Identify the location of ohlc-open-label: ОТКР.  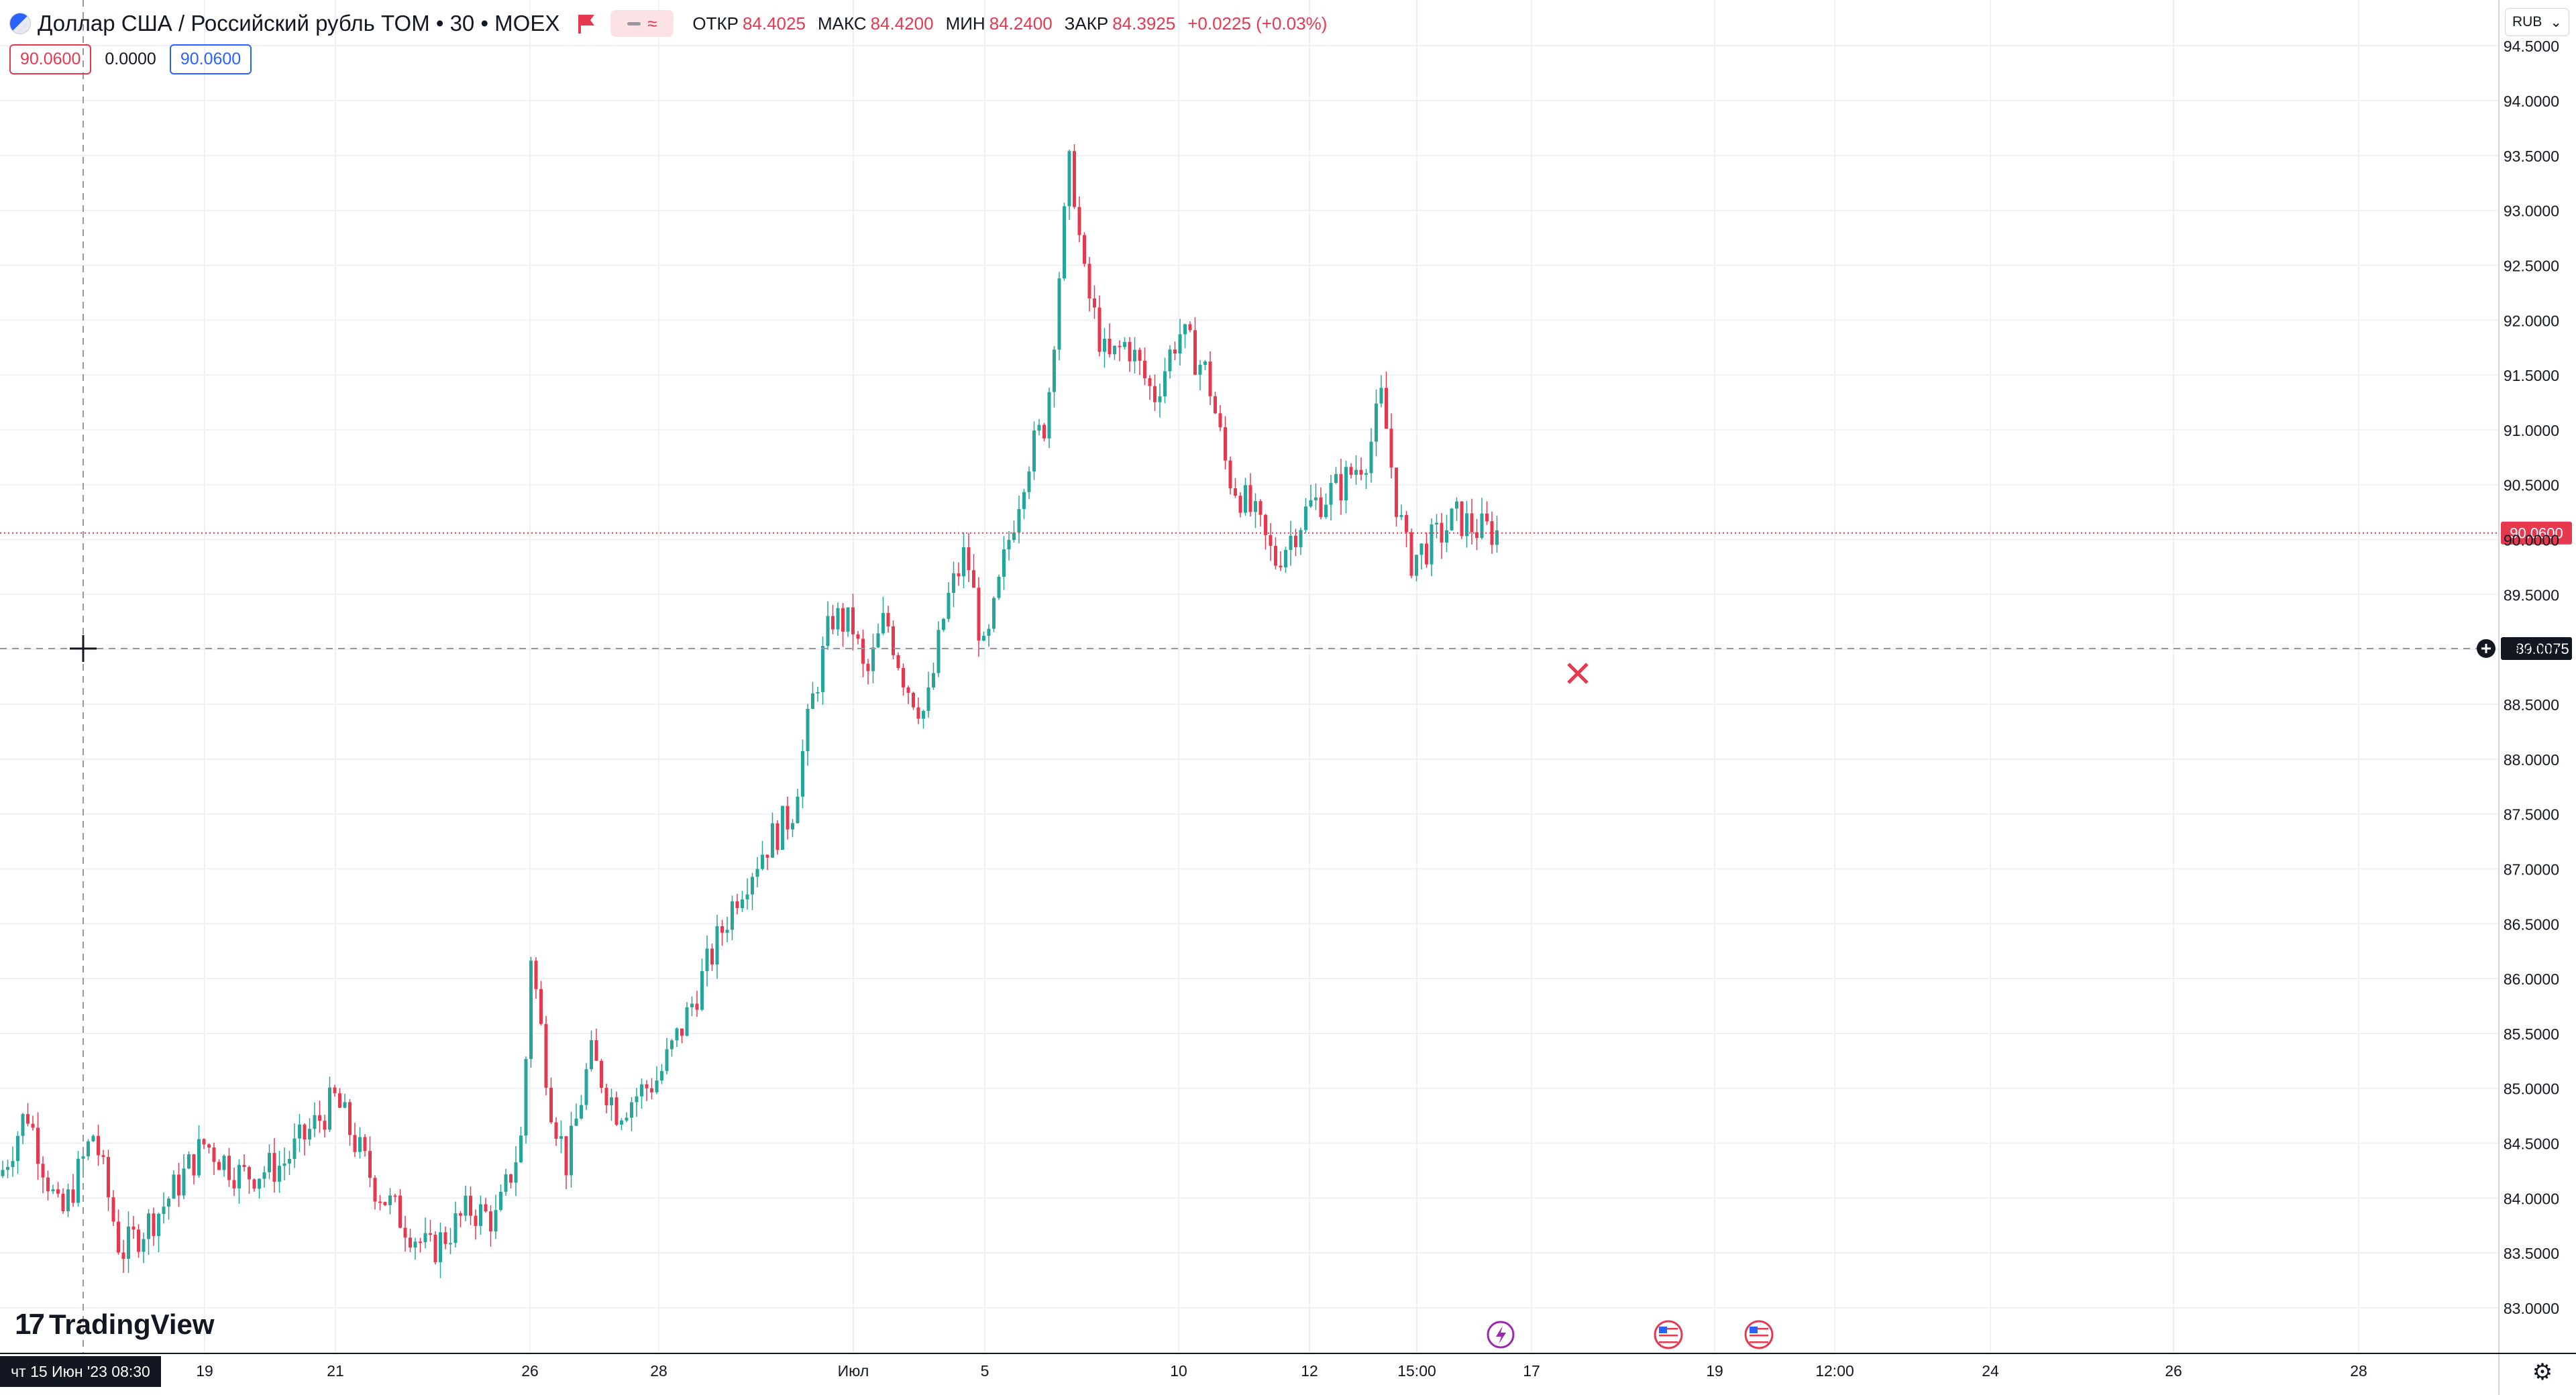
(715, 23).